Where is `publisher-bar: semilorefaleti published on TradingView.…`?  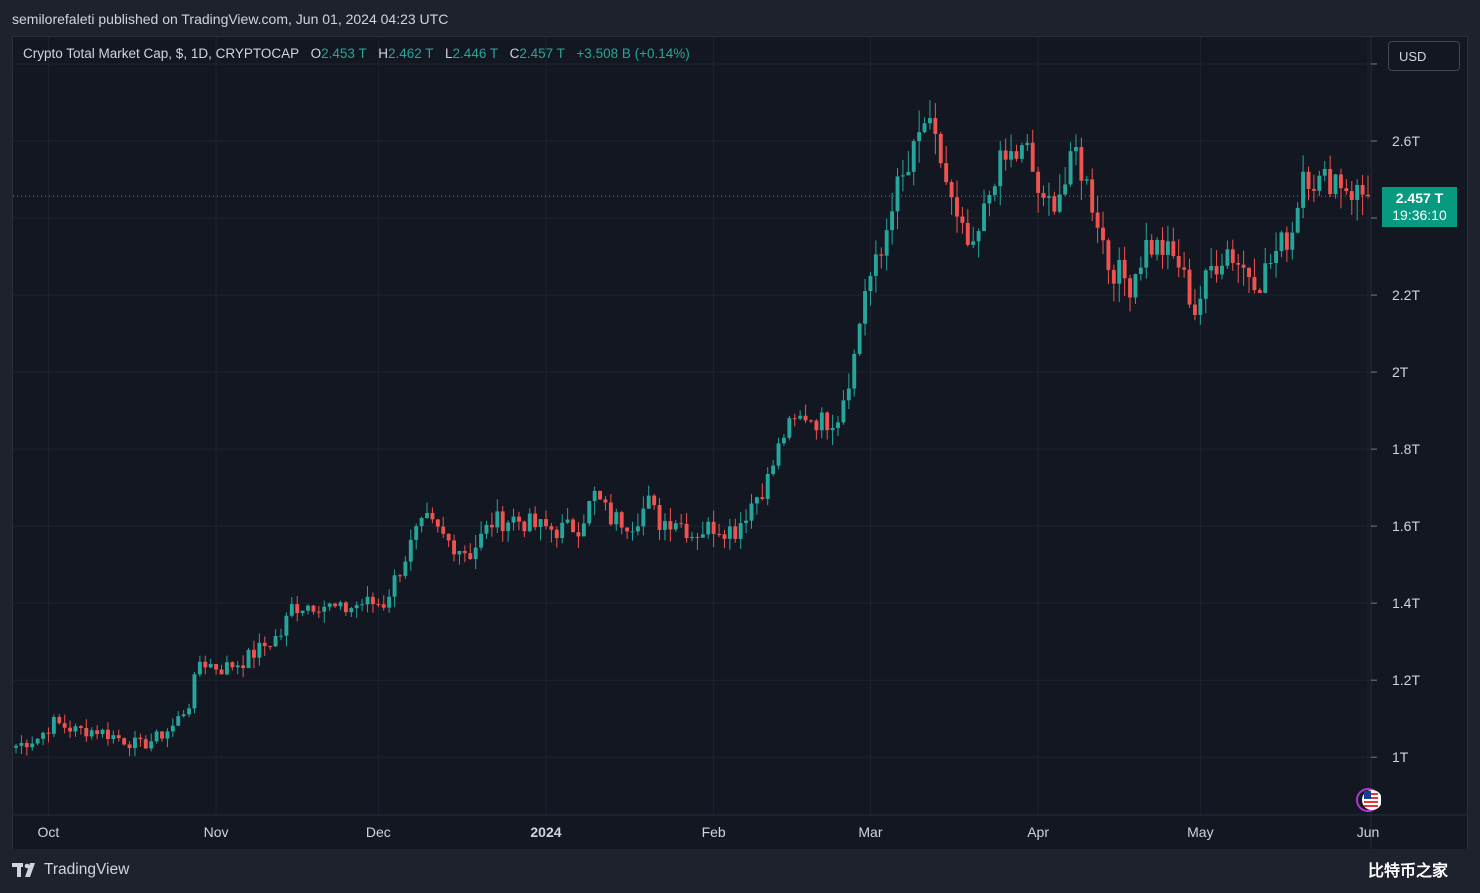
publisher-bar: semilorefaleti published on TradingView.… is located at coordinates (740, 18).